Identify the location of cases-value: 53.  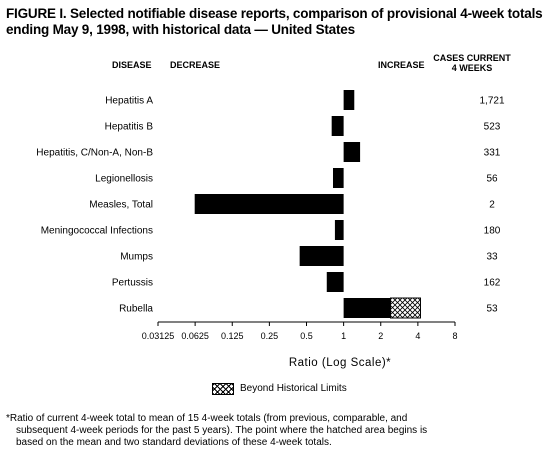
(492, 309).